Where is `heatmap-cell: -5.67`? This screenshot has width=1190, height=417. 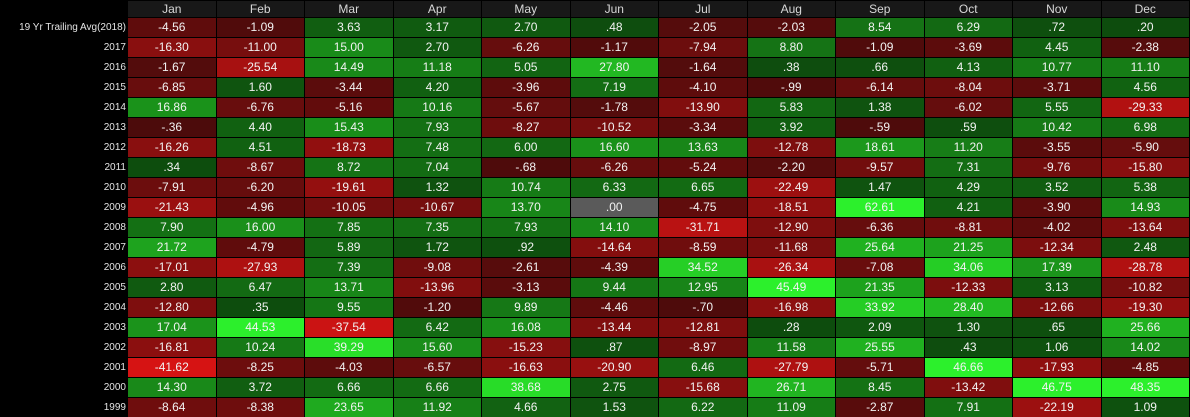
heatmap-cell: -5.67 is located at coordinates (526, 107).